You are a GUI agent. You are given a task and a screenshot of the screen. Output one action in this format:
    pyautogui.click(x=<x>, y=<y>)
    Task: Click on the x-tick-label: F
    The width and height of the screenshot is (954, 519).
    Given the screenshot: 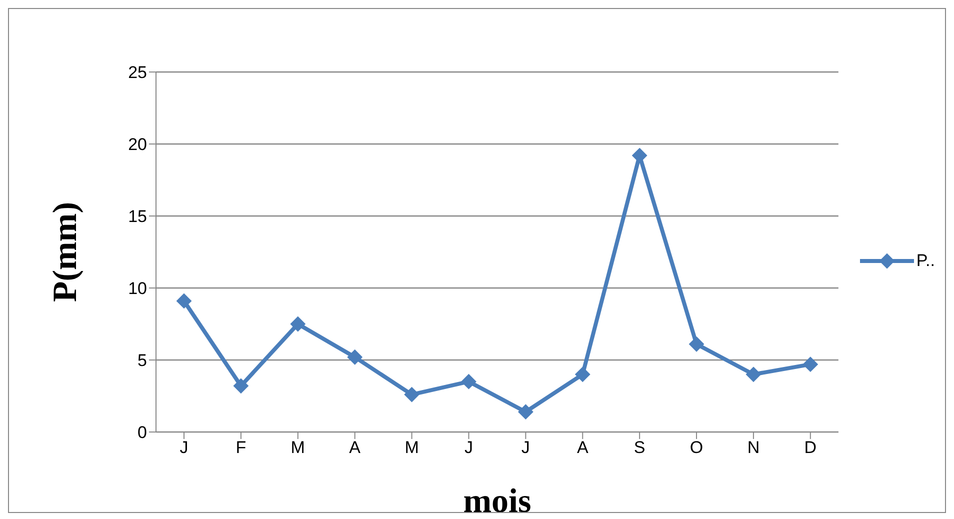 What is the action you would take?
    pyautogui.click(x=241, y=448)
    